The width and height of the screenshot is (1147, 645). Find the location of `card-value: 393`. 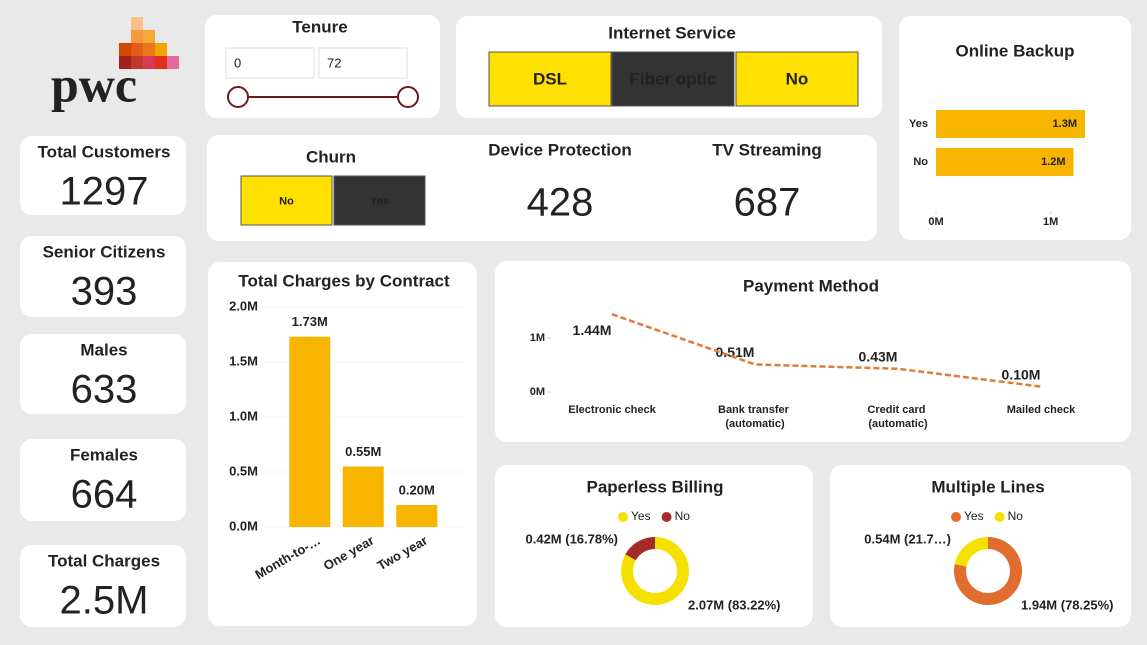

card-value: 393 is located at coordinates (104, 292).